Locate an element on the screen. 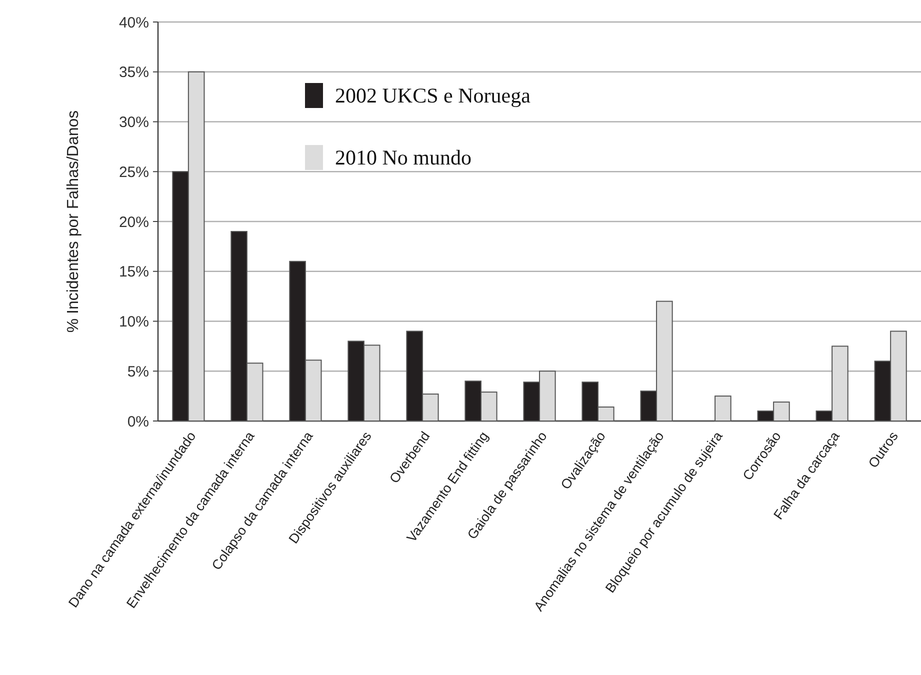 The width and height of the screenshot is (921, 675). legend-label: 2010 No mundo is located at coordinates (403, 157).